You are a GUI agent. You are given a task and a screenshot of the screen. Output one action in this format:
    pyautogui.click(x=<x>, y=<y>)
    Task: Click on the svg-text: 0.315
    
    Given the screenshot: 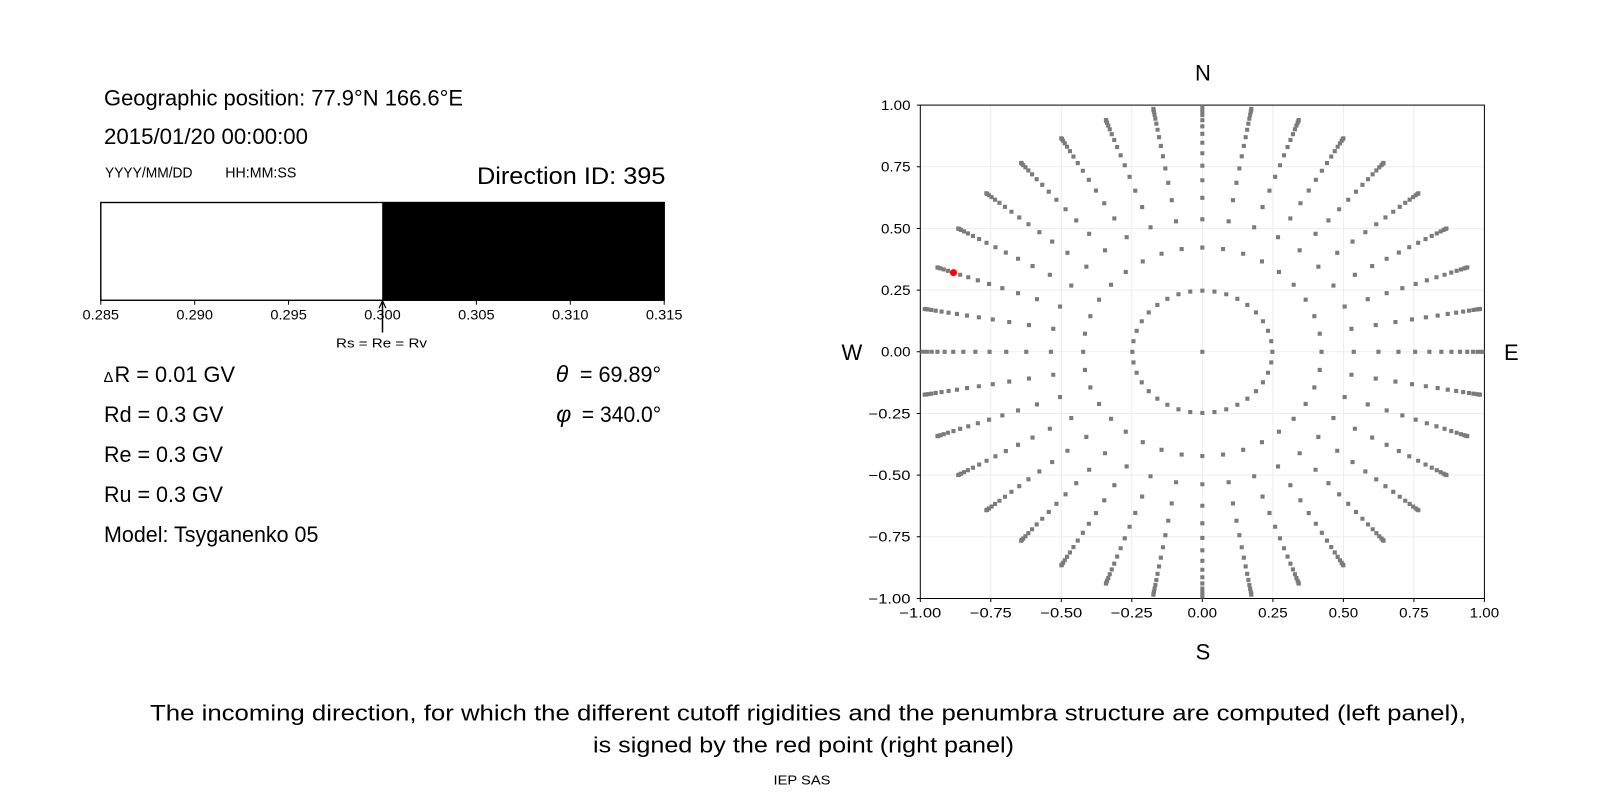 What is the action you would take?
    pyautogui.click(x=664, y=315)
    